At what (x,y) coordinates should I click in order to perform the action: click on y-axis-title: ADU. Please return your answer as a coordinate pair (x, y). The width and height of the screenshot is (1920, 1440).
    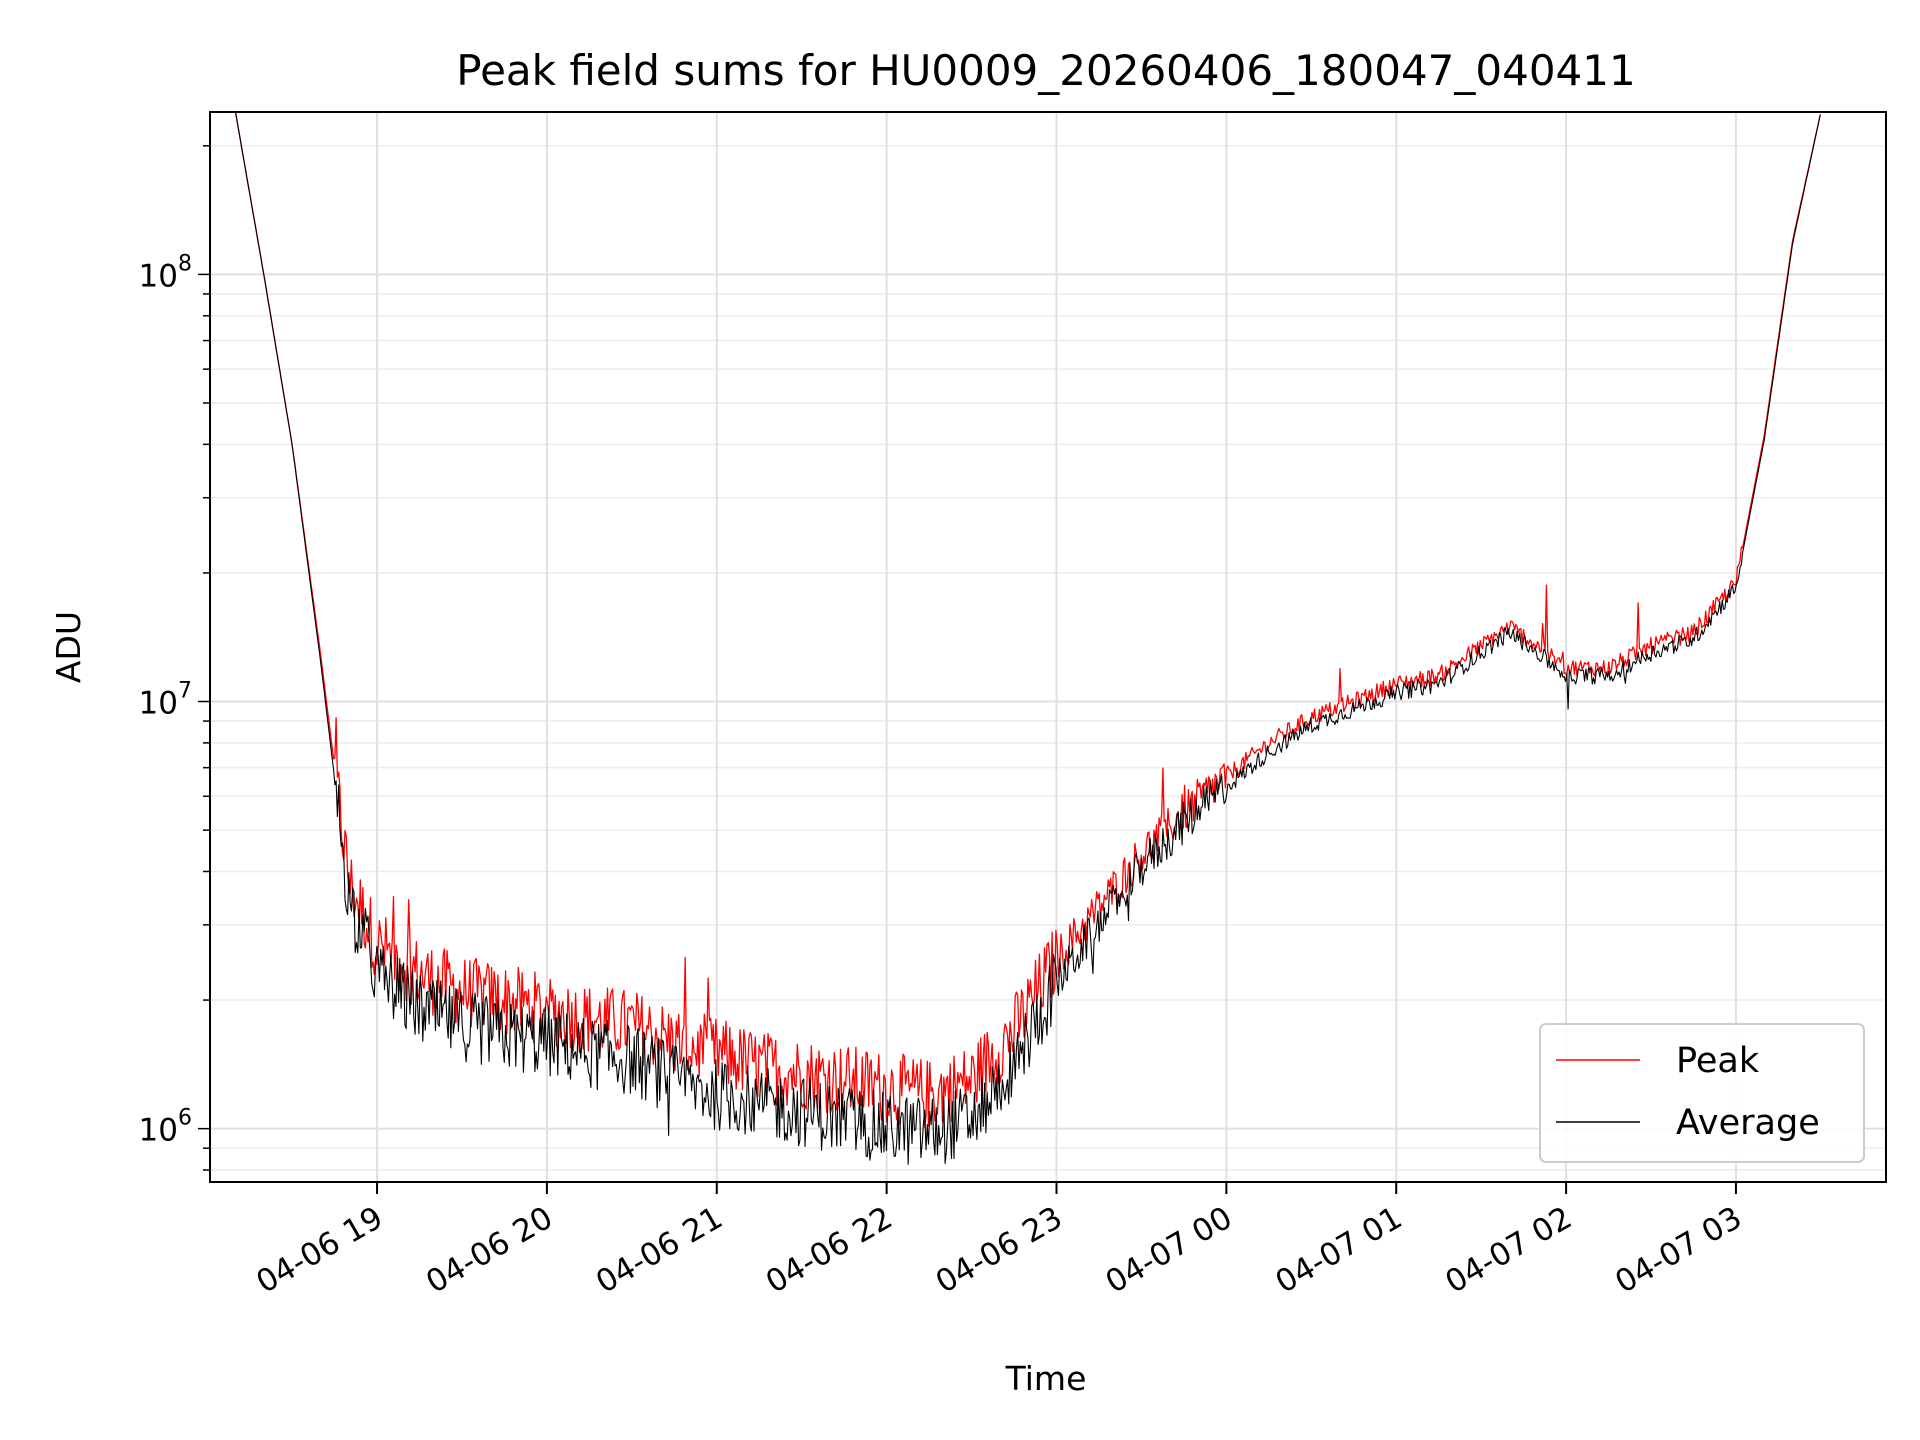
    Looking at the image, I should click on (68, 647).